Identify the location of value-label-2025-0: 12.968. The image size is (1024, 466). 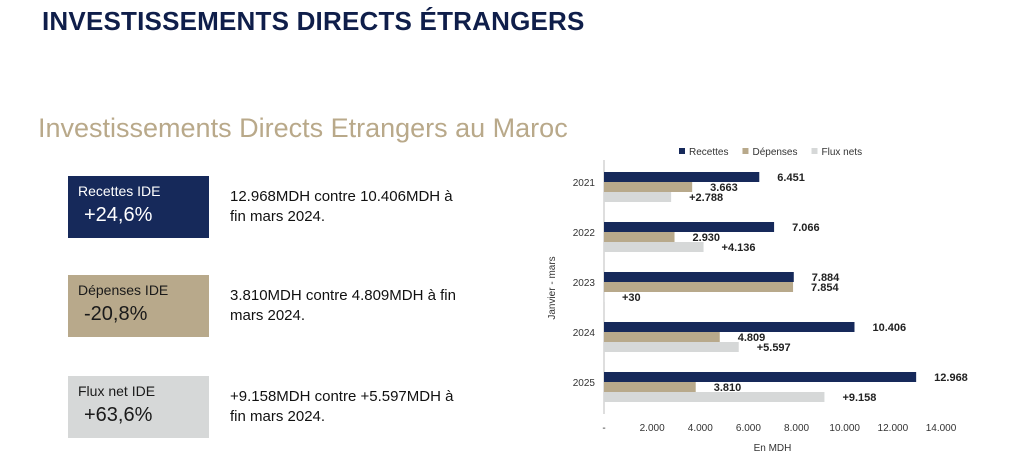
(951, 378).